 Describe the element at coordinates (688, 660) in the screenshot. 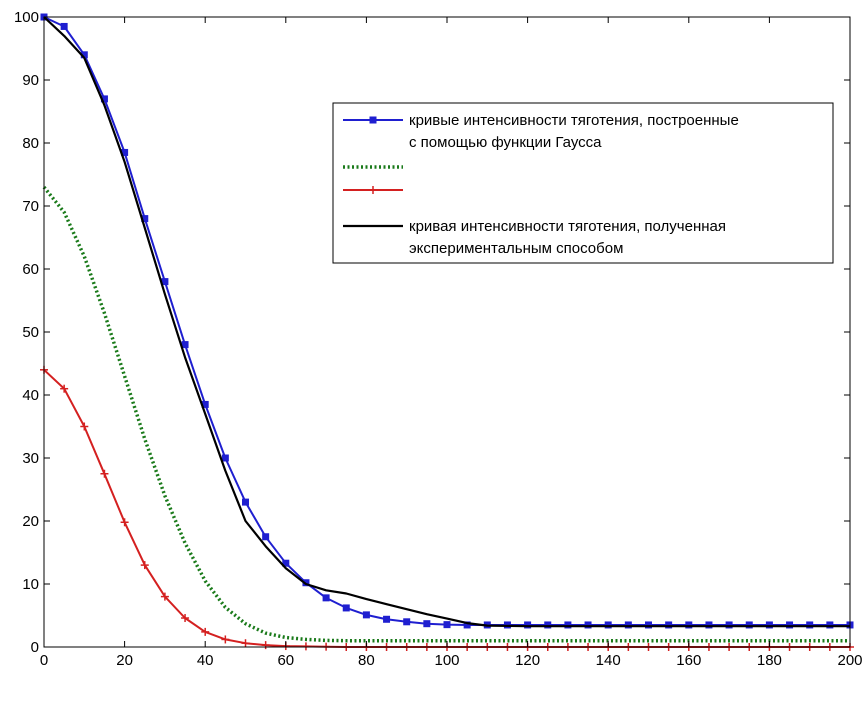

I see `x-tick-label: 160` at that location.